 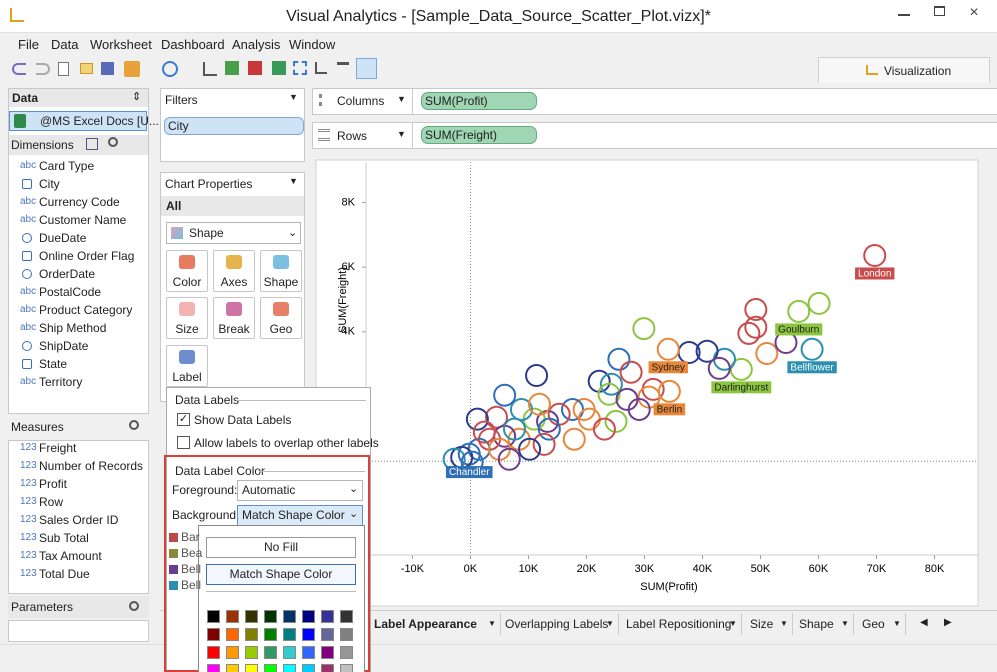 What do you see at coordinates (92, 144) in the screenshot?
I see `table-view-icon` at bounding box center [92, 144].